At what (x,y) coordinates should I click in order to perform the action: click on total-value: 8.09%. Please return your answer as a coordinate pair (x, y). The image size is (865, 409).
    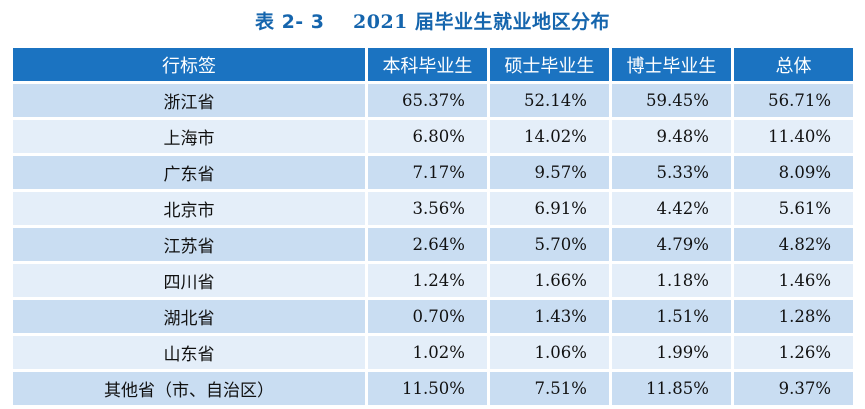
    Looking at the image, I should click on (793, 172).